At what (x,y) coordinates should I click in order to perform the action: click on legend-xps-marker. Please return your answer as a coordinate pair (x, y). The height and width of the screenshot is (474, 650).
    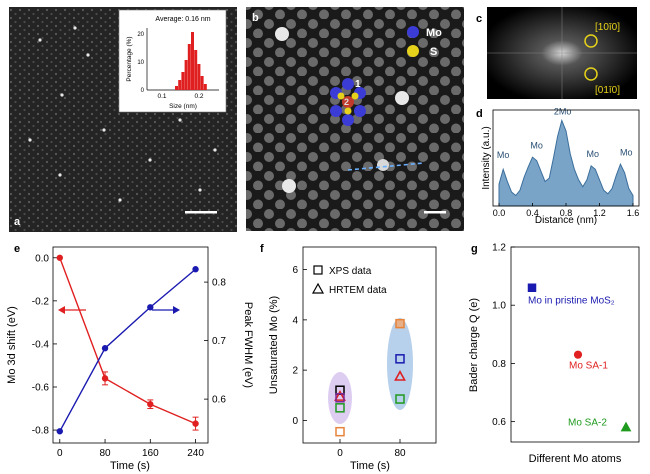
    Looking at the image, I should click on (318, 270).